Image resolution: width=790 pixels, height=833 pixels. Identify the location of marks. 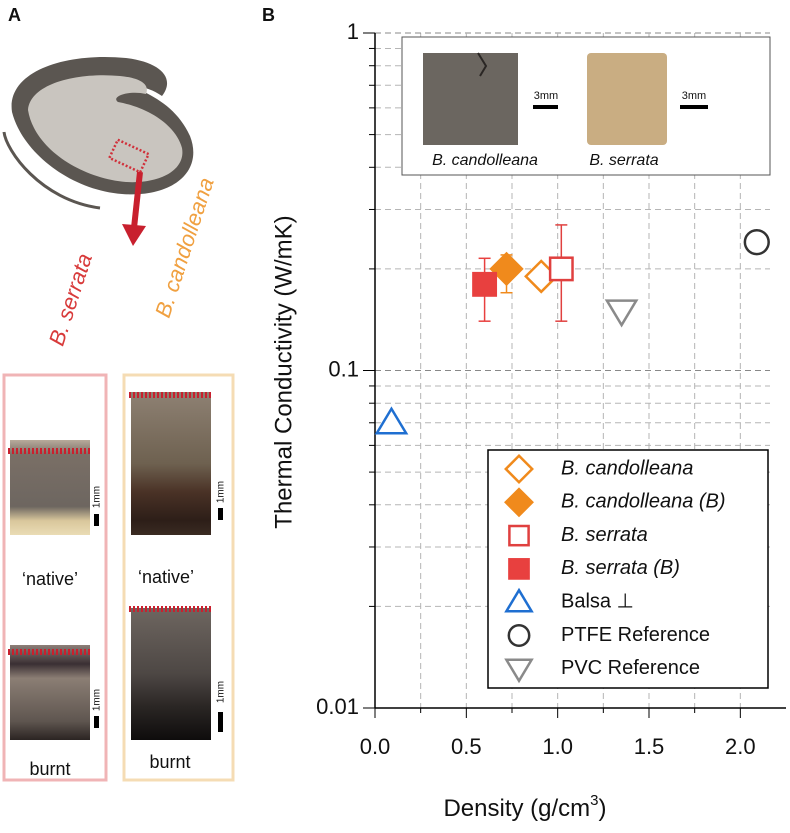
(572, 329).